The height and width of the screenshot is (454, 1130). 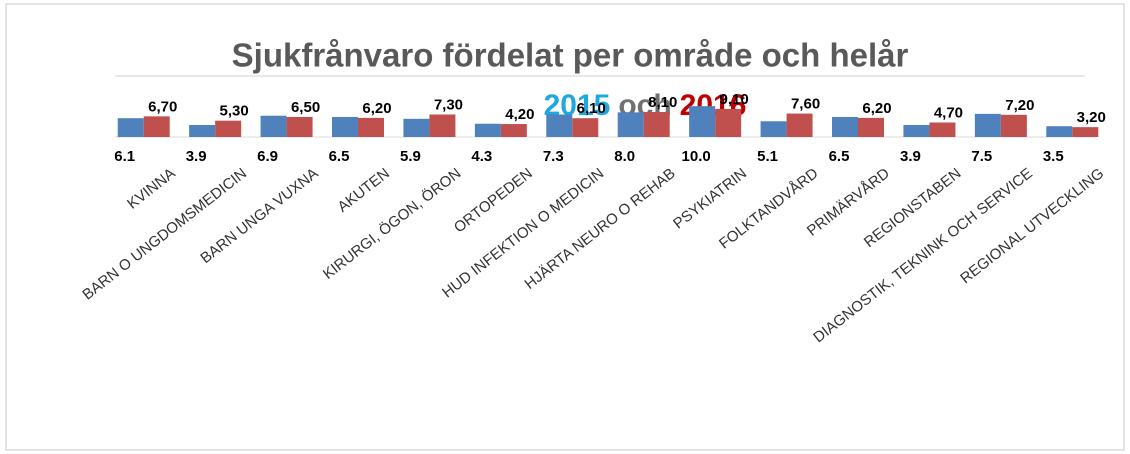 I want to click on data-label: 6.1, so click(x=124, y=156).